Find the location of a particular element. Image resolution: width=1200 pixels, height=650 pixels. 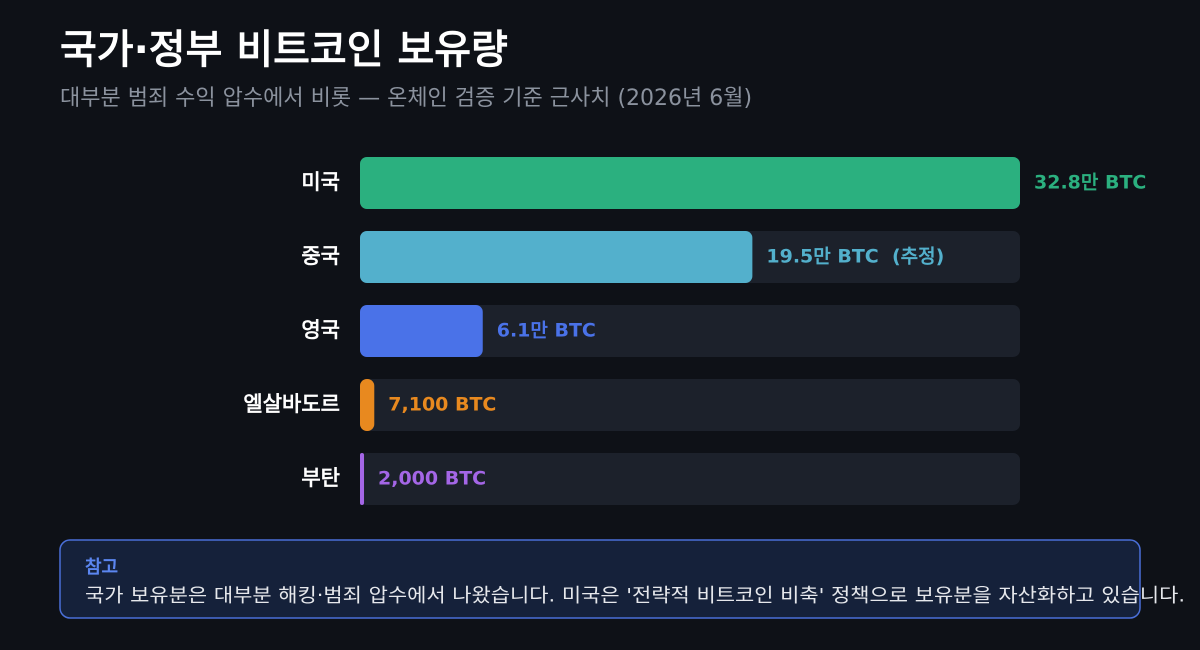

category-label: 엘살바도르 is located at coordinates (291, 404).